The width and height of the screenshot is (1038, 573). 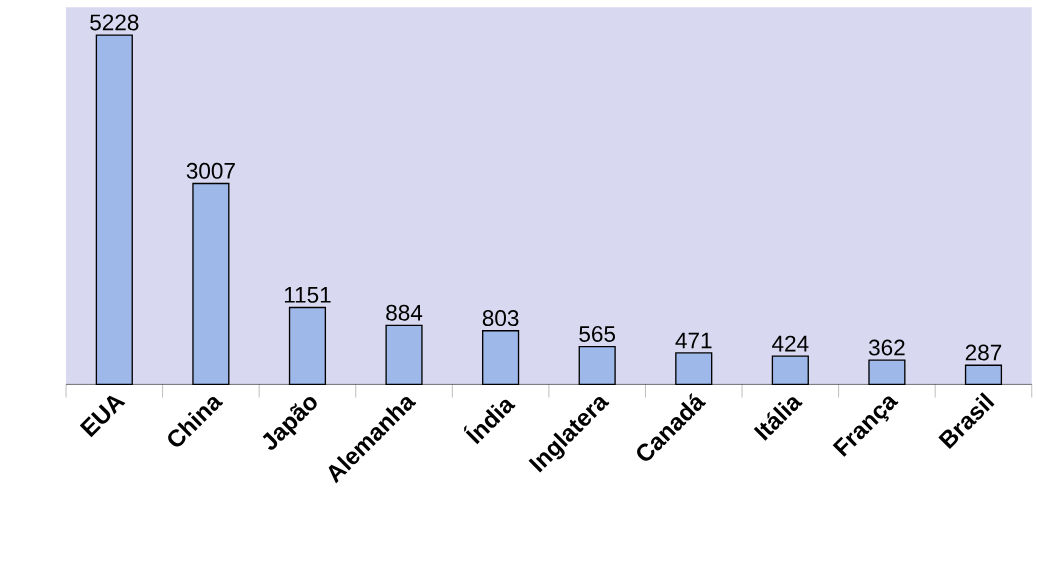 What do you see at coordinates (307, 295) in the screenshot?
I see `data-label: 1151` at bounding box center [307, 295].